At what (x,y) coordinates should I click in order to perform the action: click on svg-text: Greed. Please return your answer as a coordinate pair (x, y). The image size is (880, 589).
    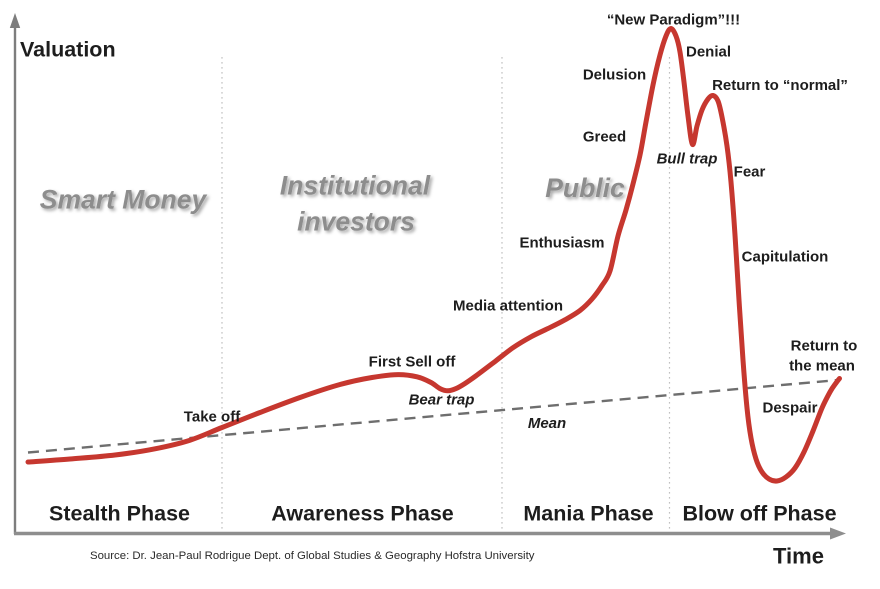
    Looking at the image, I should click on (604, 137).